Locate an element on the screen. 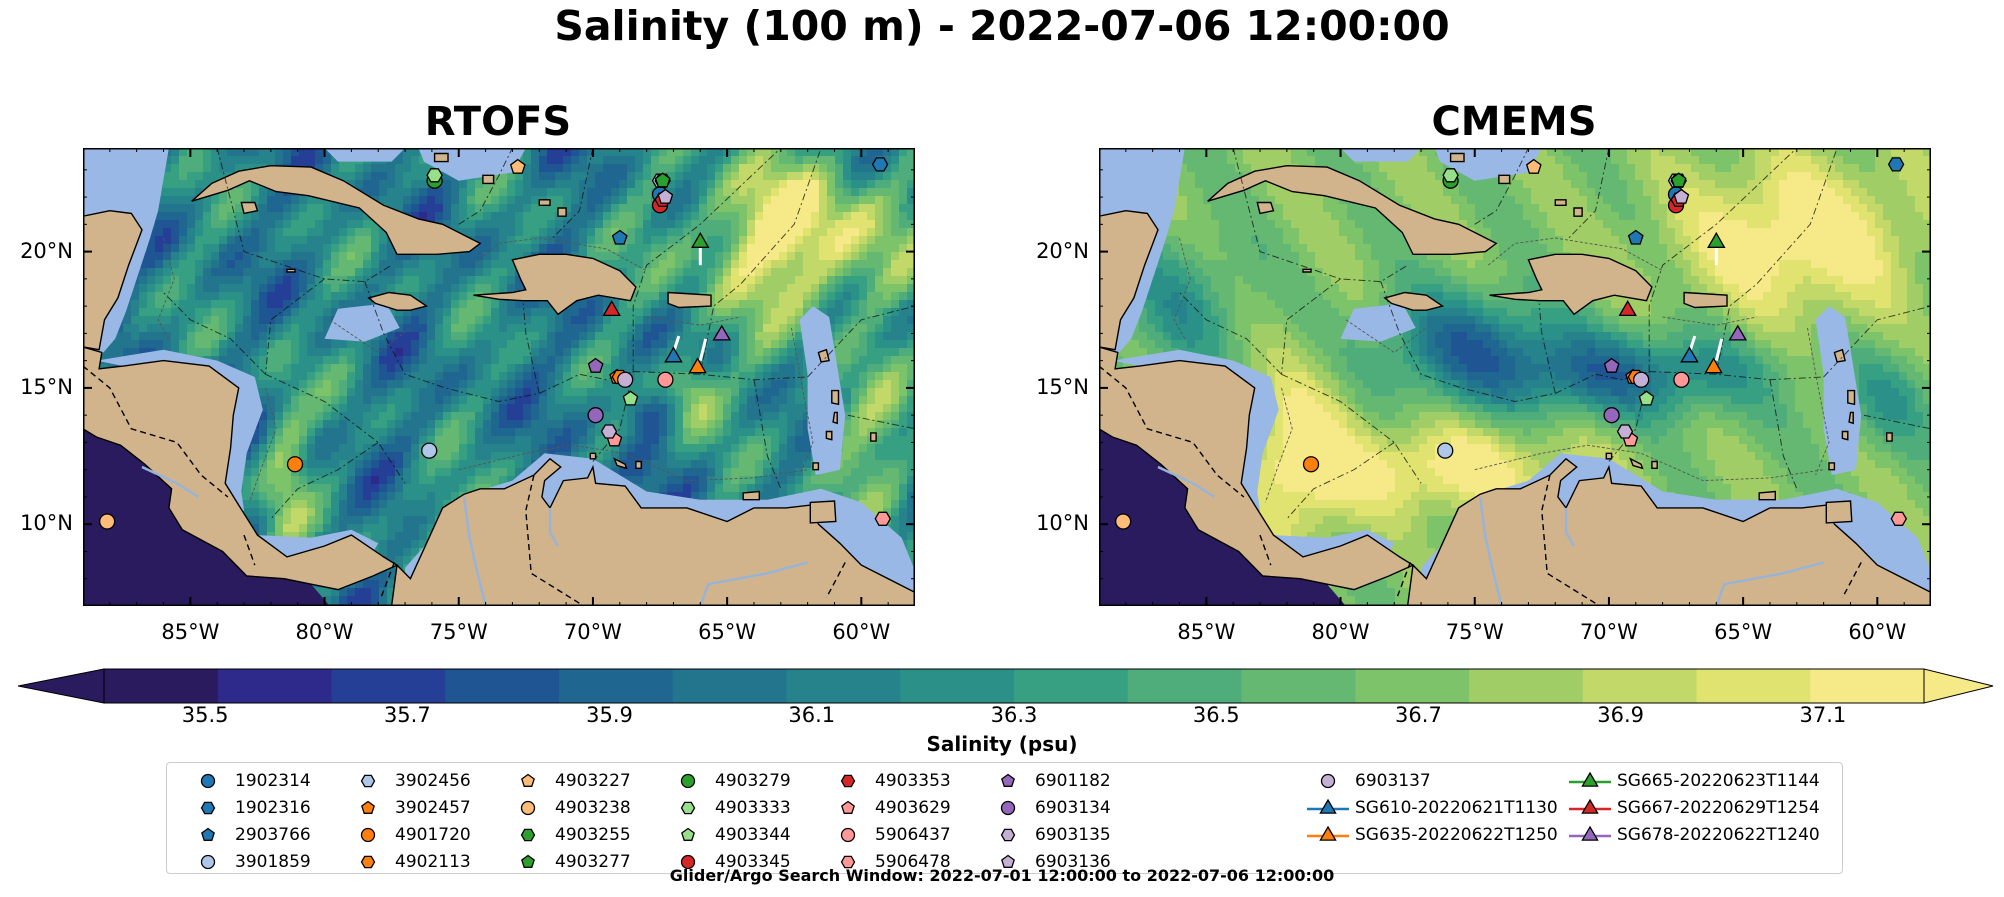 This screenshot has height=897, width=2004. legend-label: 3902456 is located at coordinates (433, 781).